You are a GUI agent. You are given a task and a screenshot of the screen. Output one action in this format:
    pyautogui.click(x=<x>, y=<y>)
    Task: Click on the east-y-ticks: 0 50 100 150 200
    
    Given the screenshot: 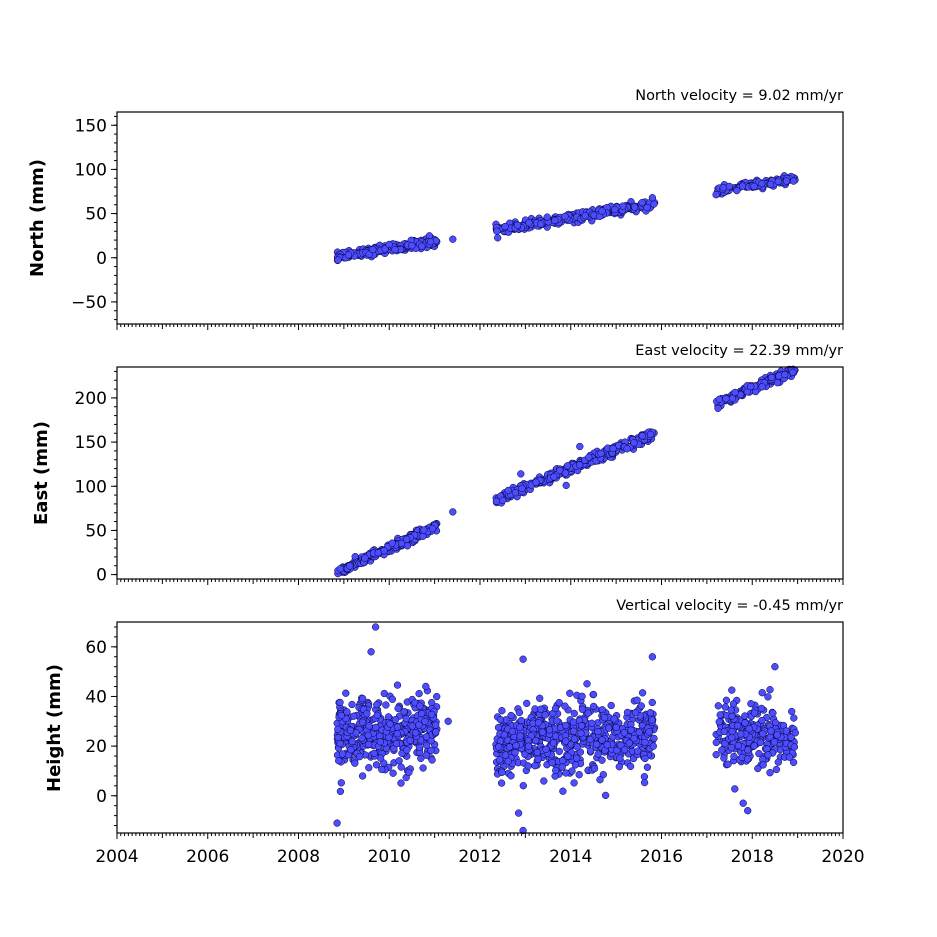 What is the action you would take?
    pyautogui.click(x=96, y=478)
    